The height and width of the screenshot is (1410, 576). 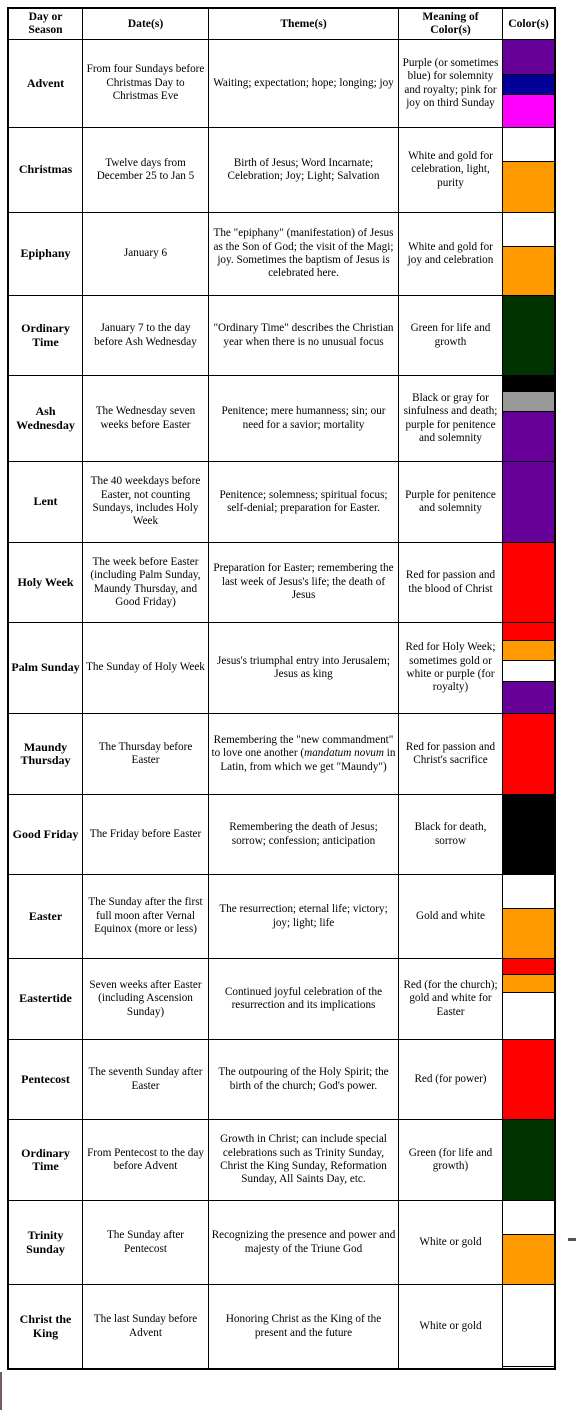 What do you see at coordinates (344, 753) in the screenshot?
I see `theme-latin-phrase: mandatum novum` at bounding box center [344, 753].